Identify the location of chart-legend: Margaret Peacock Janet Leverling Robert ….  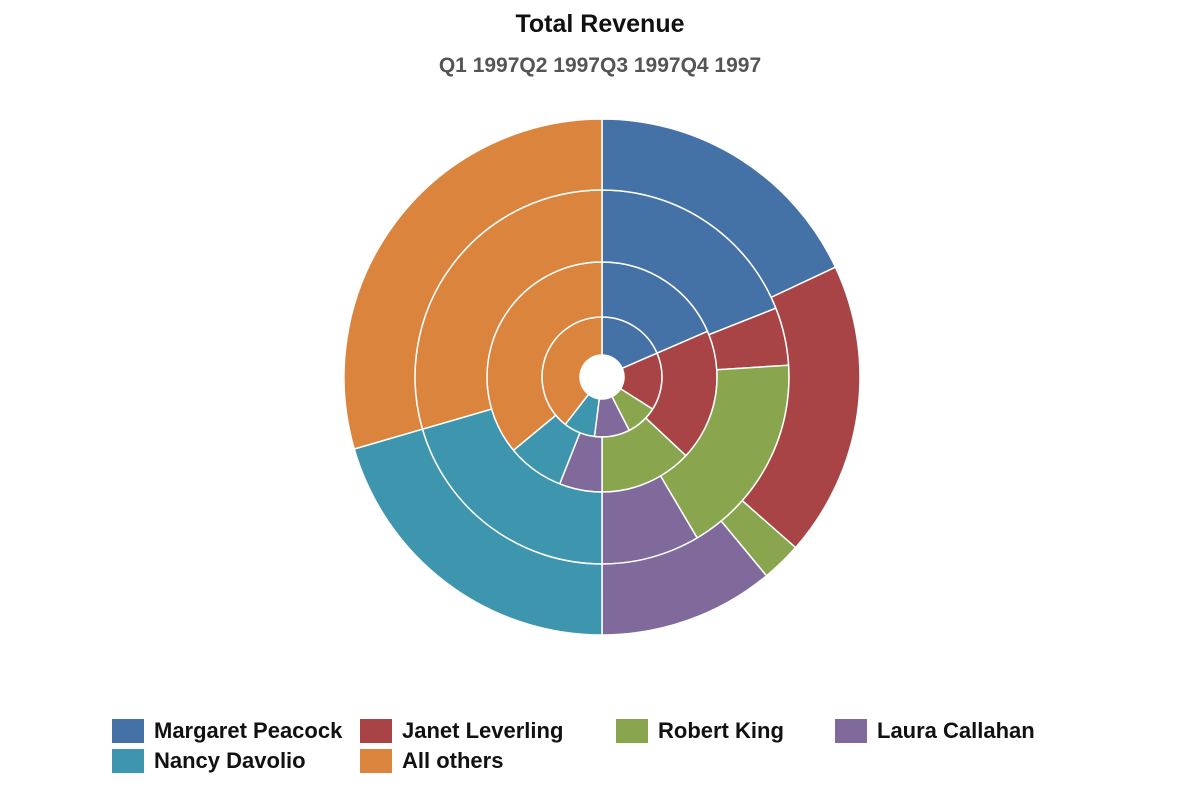
(612, 746).